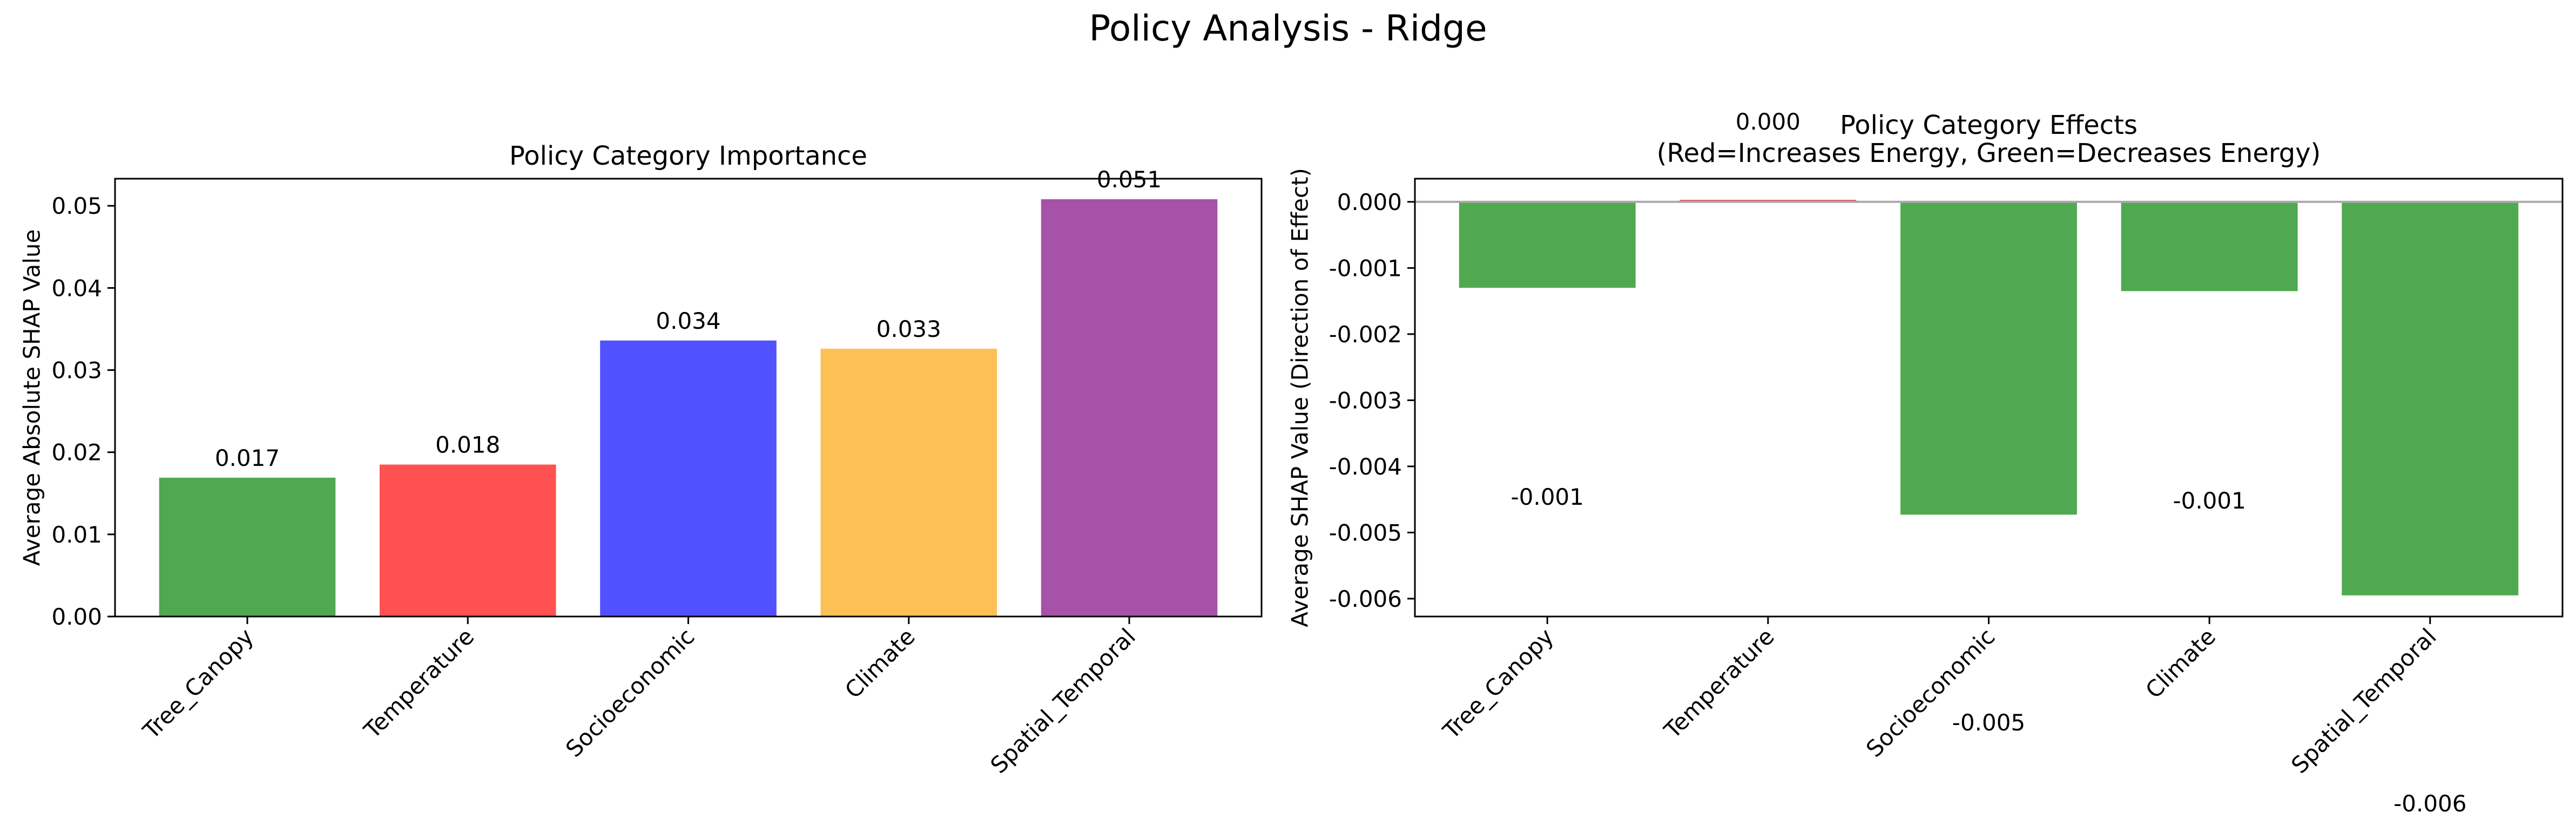 The image size is (2576, 833). I want to click on y-tick-label: -0.006, so click(1365, 599).